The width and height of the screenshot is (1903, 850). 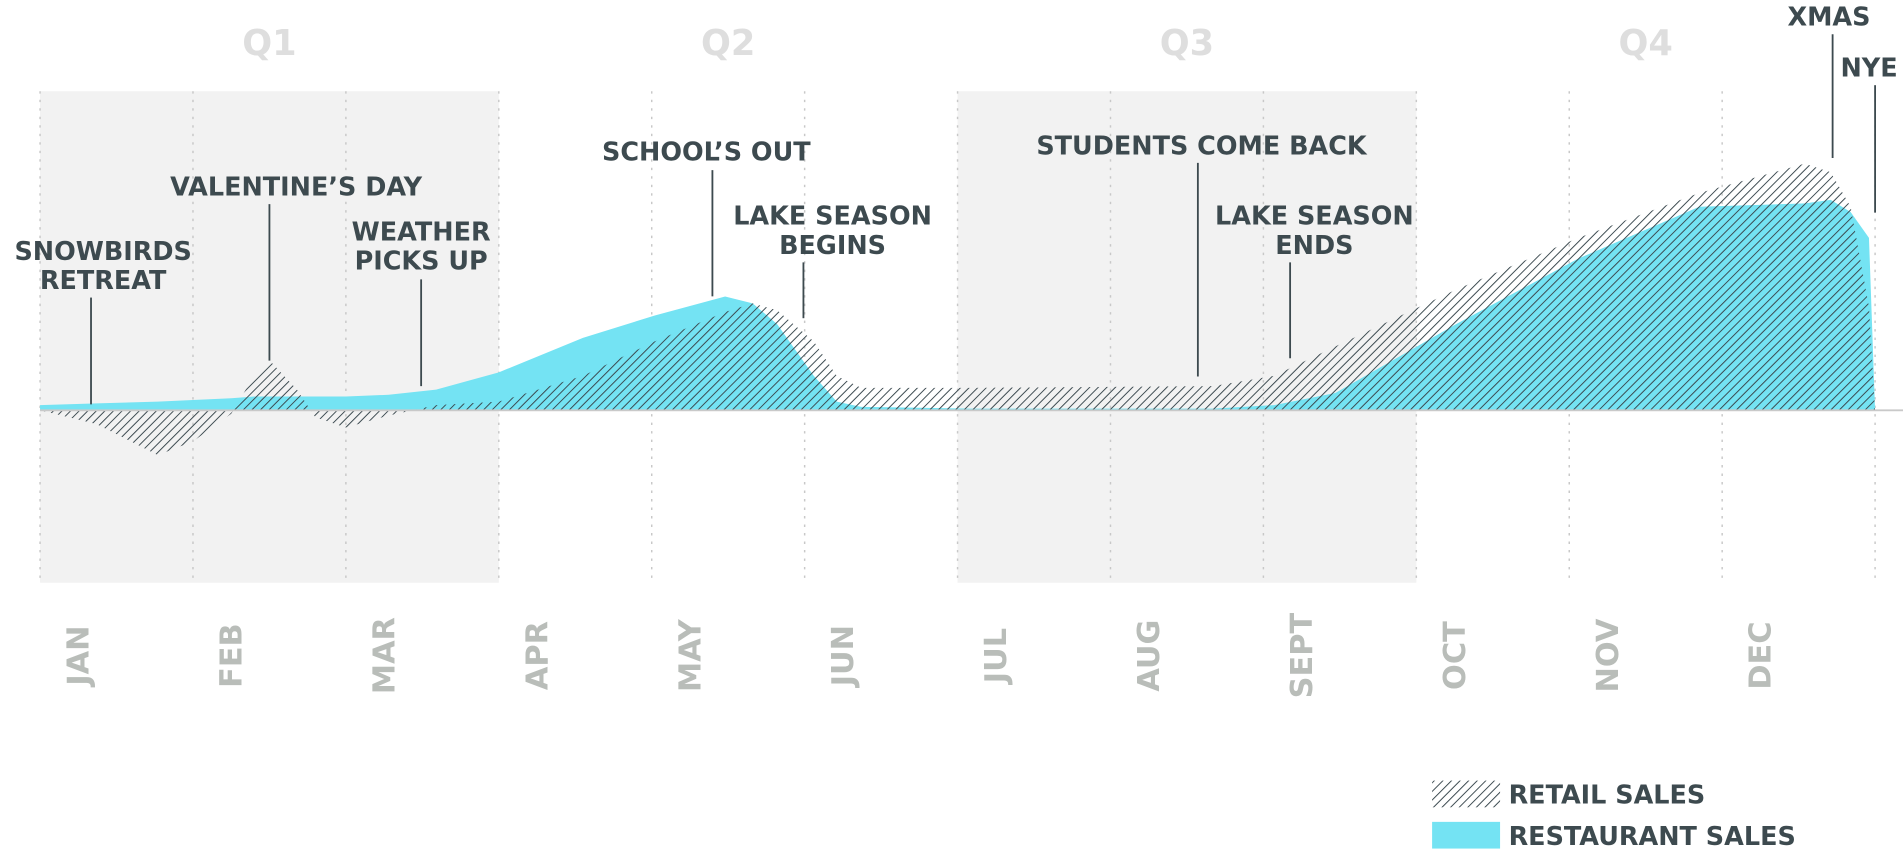 I want to click on quarter-label: Q1, so click(x=269, y=43).